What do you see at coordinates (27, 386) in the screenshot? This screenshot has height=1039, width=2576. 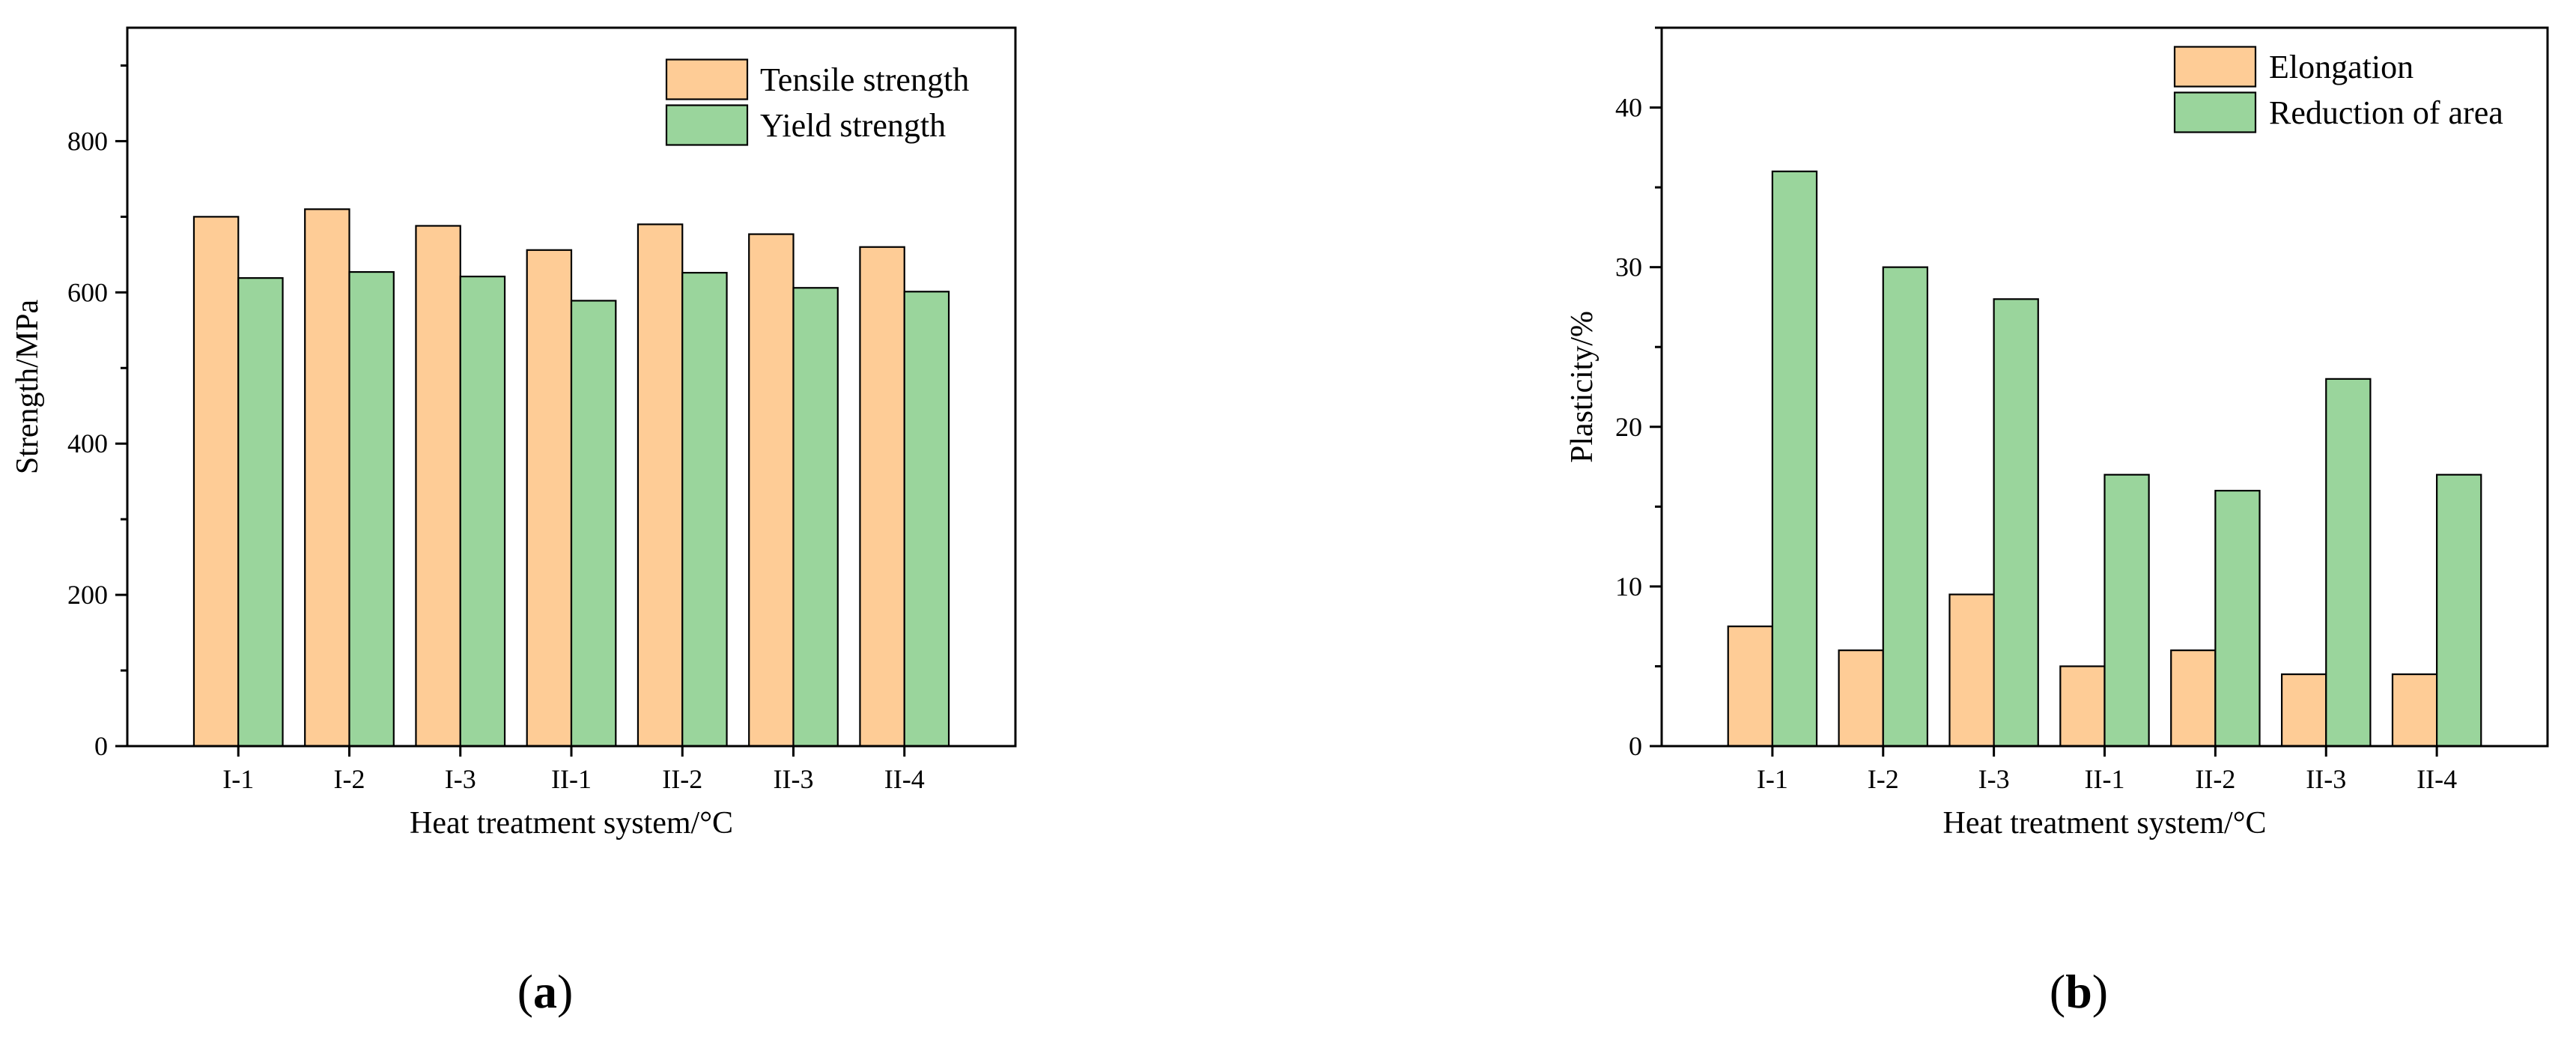 I see `y-axis-title-a: Strength/MPa` at bounding box center [27, 386].